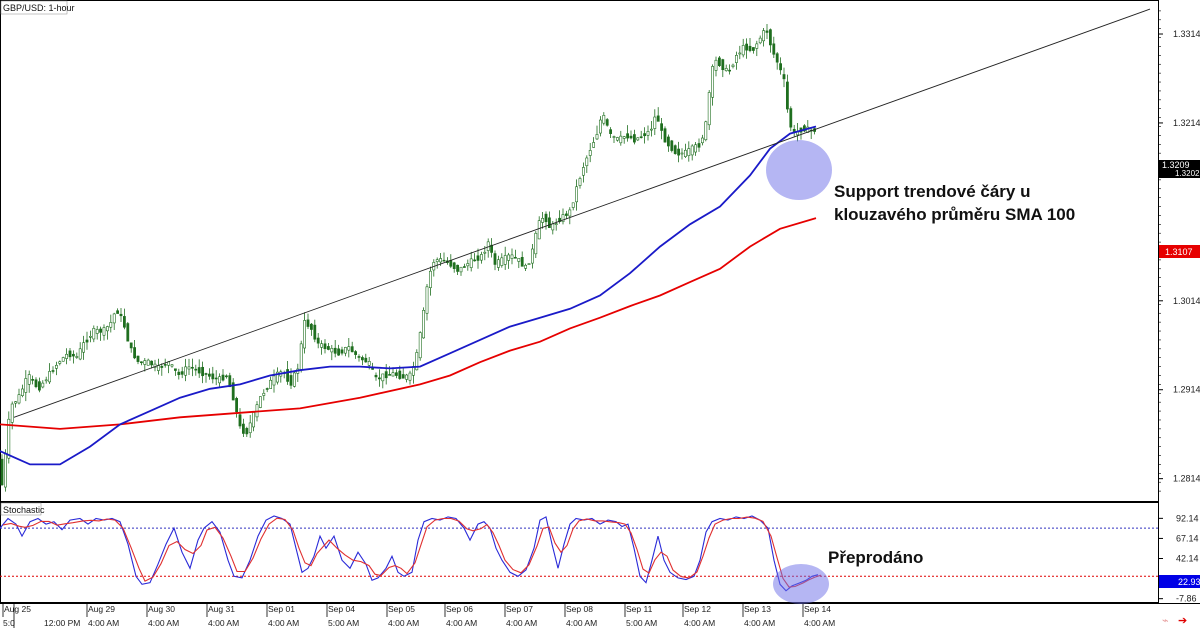 This screenshot has height=628, width=1200. I want to click on tool-icon: ⌁, so click(1165, 621).